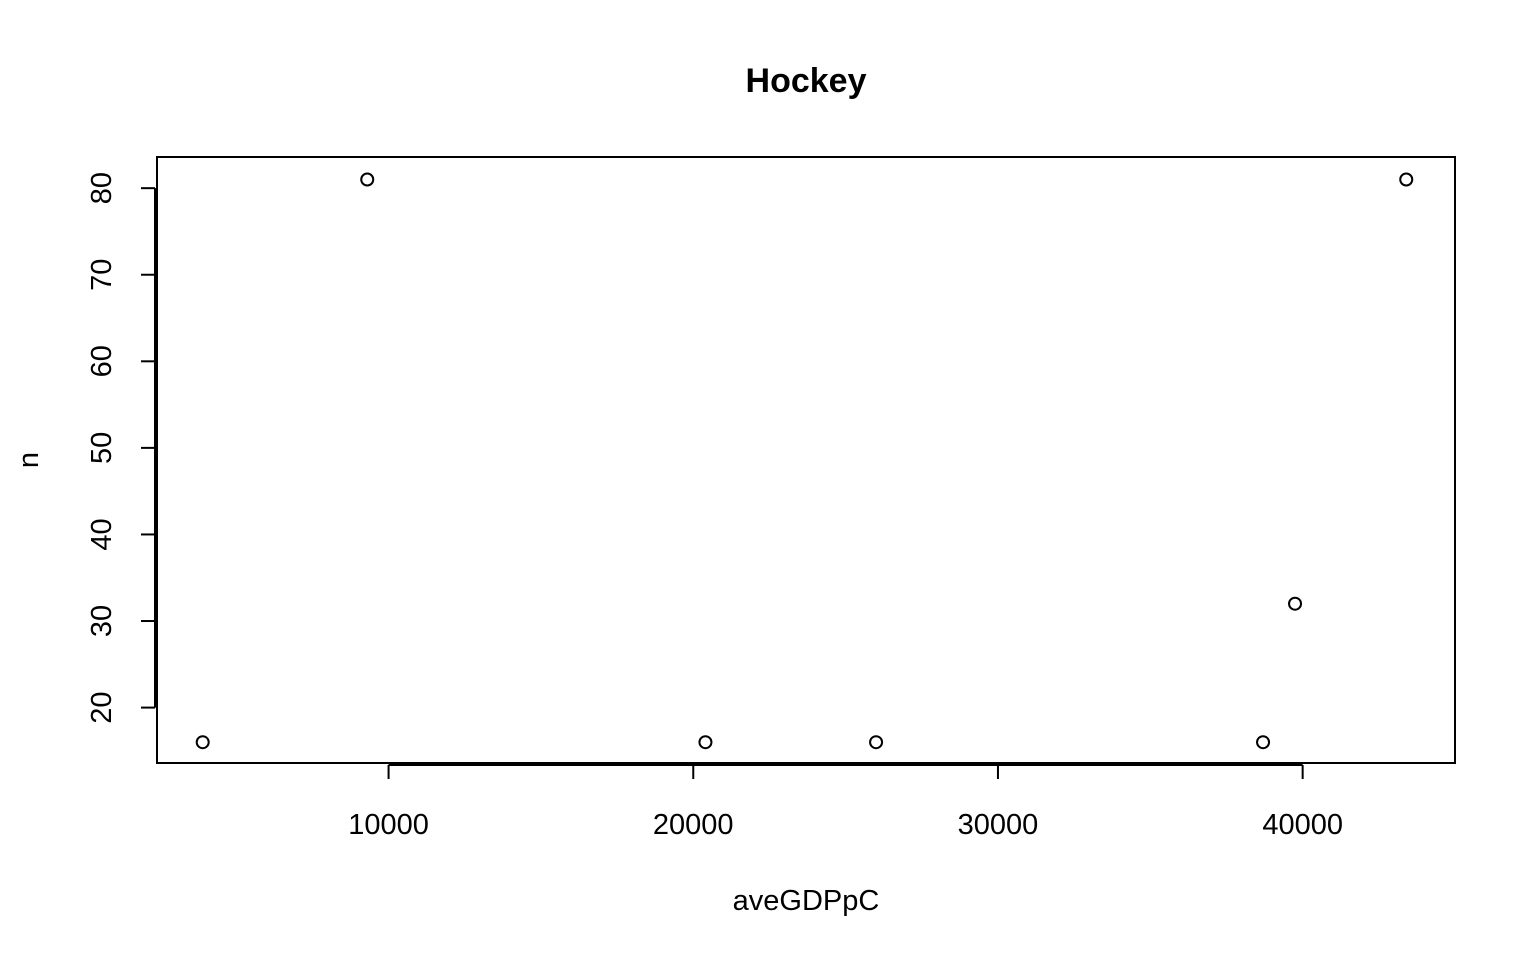 The width and height of the screenshot is (1536, 960). What do you see at coordinates (121, 448) in the screenshot?
I see `y-axis: 20 30 40 50 60 70 80` at bounding box center [121, 448].